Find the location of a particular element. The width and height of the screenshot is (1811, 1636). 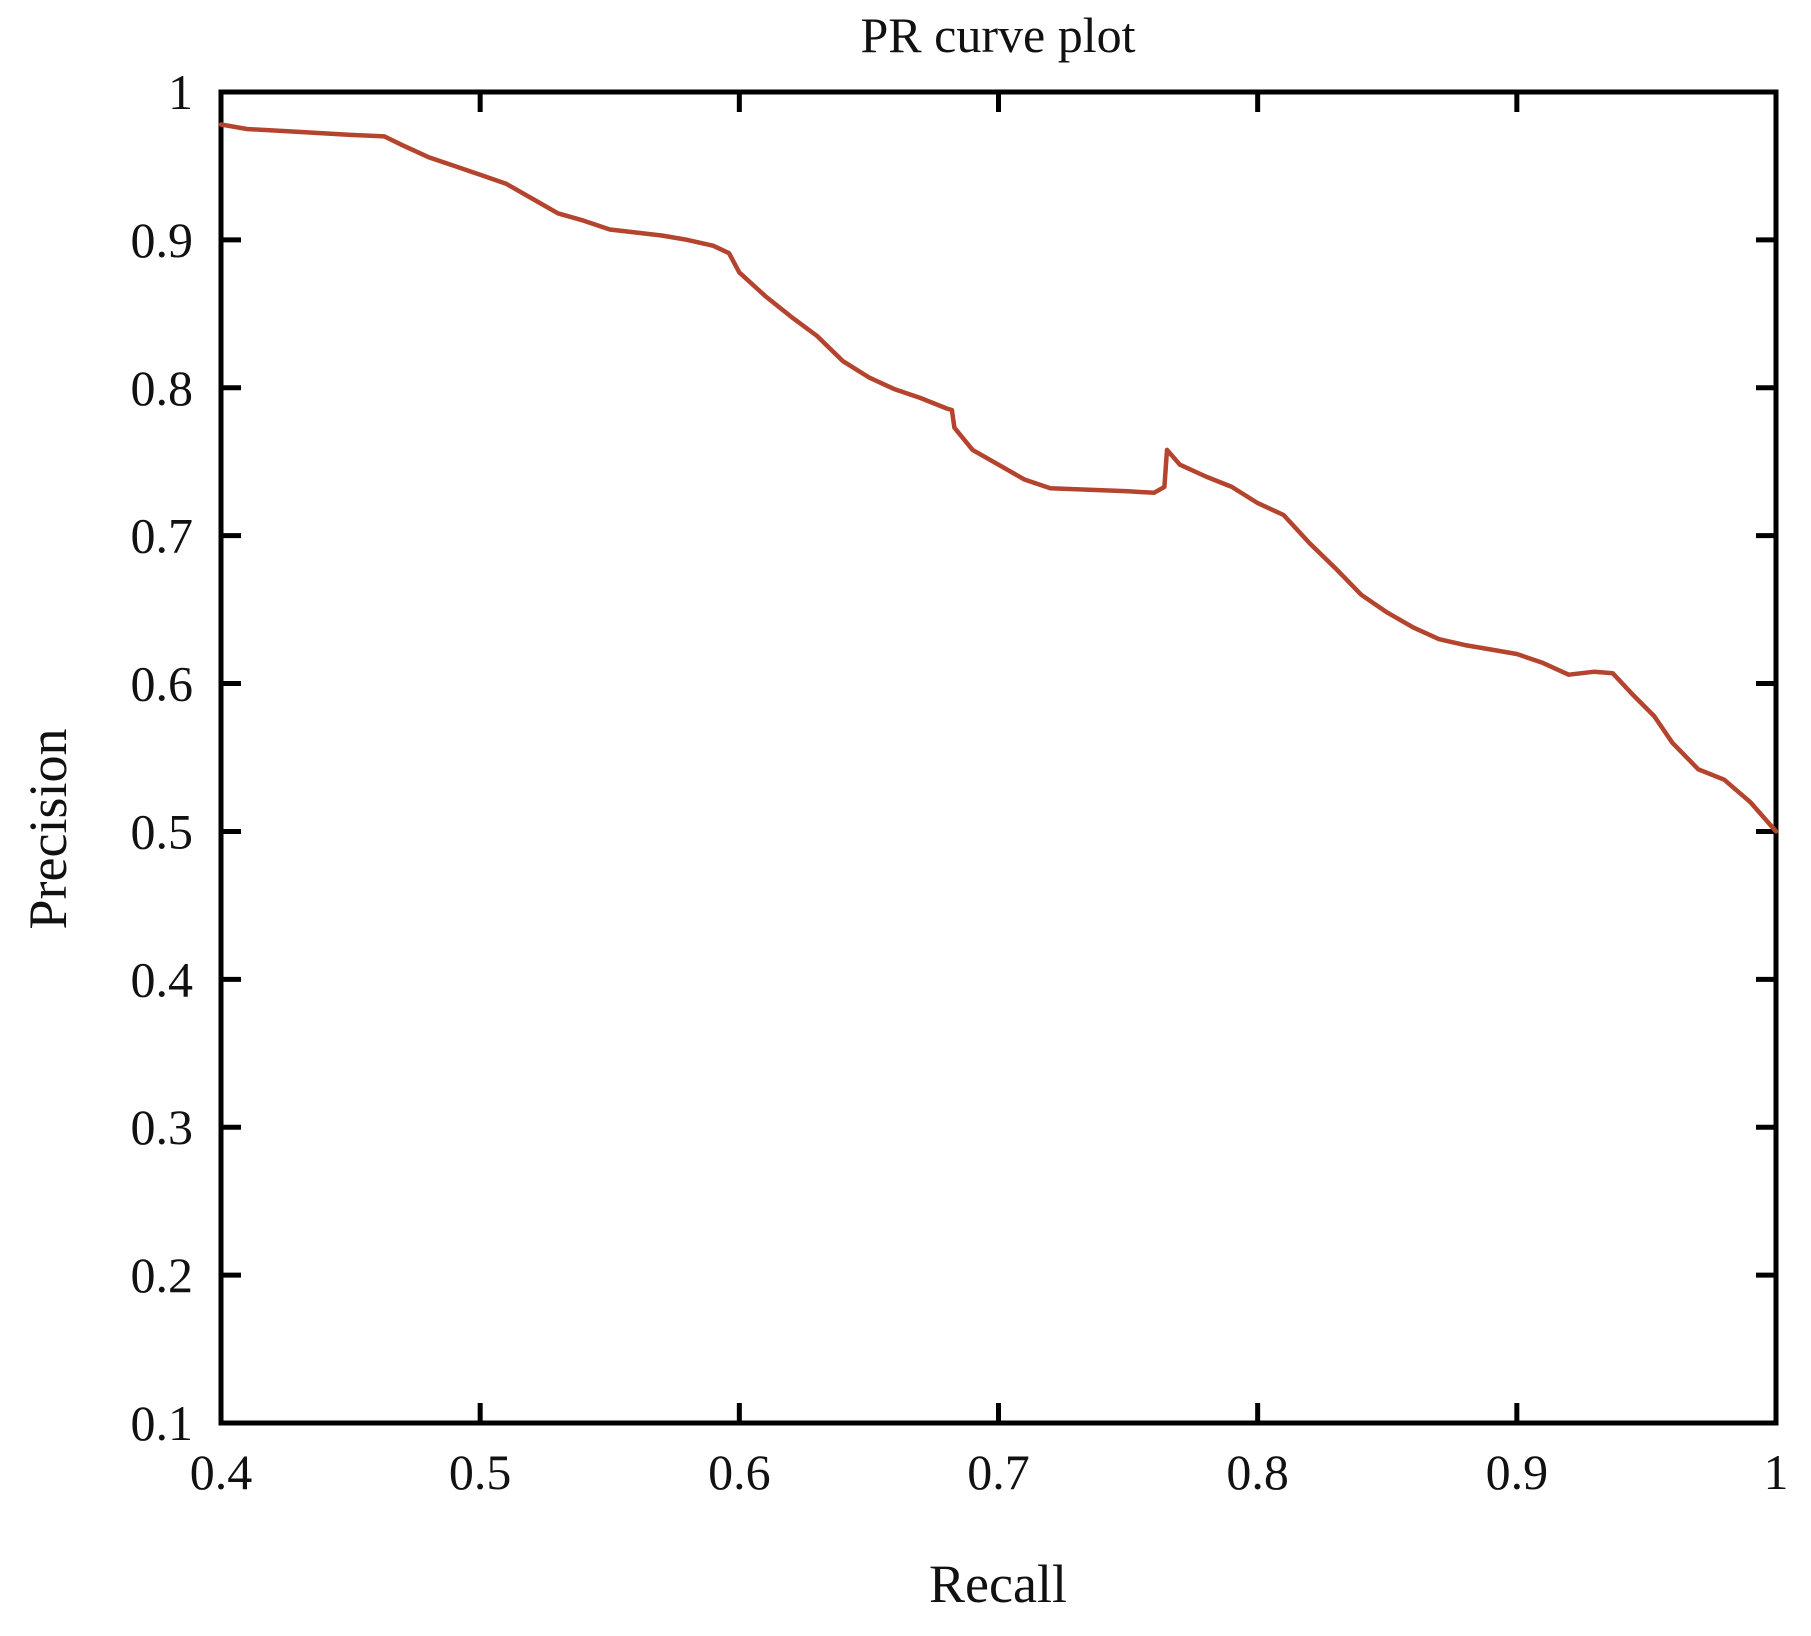

y-tick-label: 0.8 is located at coordinates (162, 388).